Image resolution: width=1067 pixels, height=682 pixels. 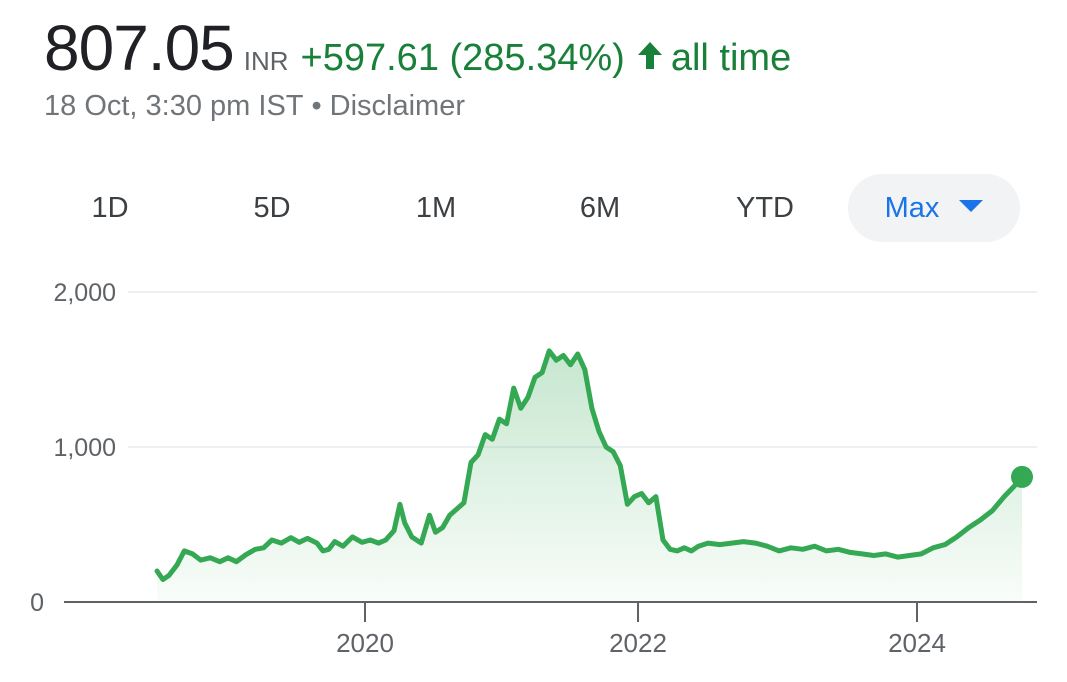 I want to click on currency-code: INR, so click(x=266, y=61).